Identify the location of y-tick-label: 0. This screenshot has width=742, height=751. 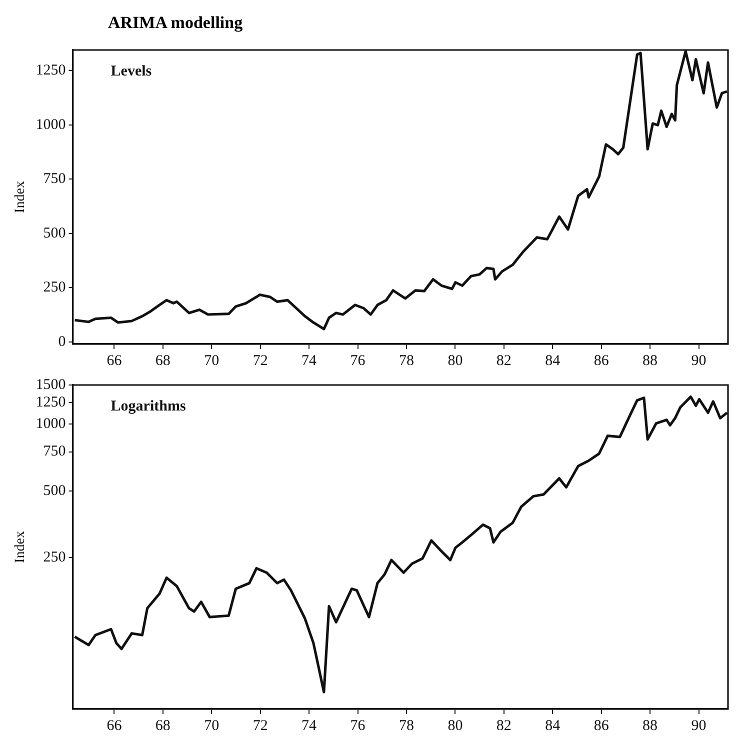
(62, 342).